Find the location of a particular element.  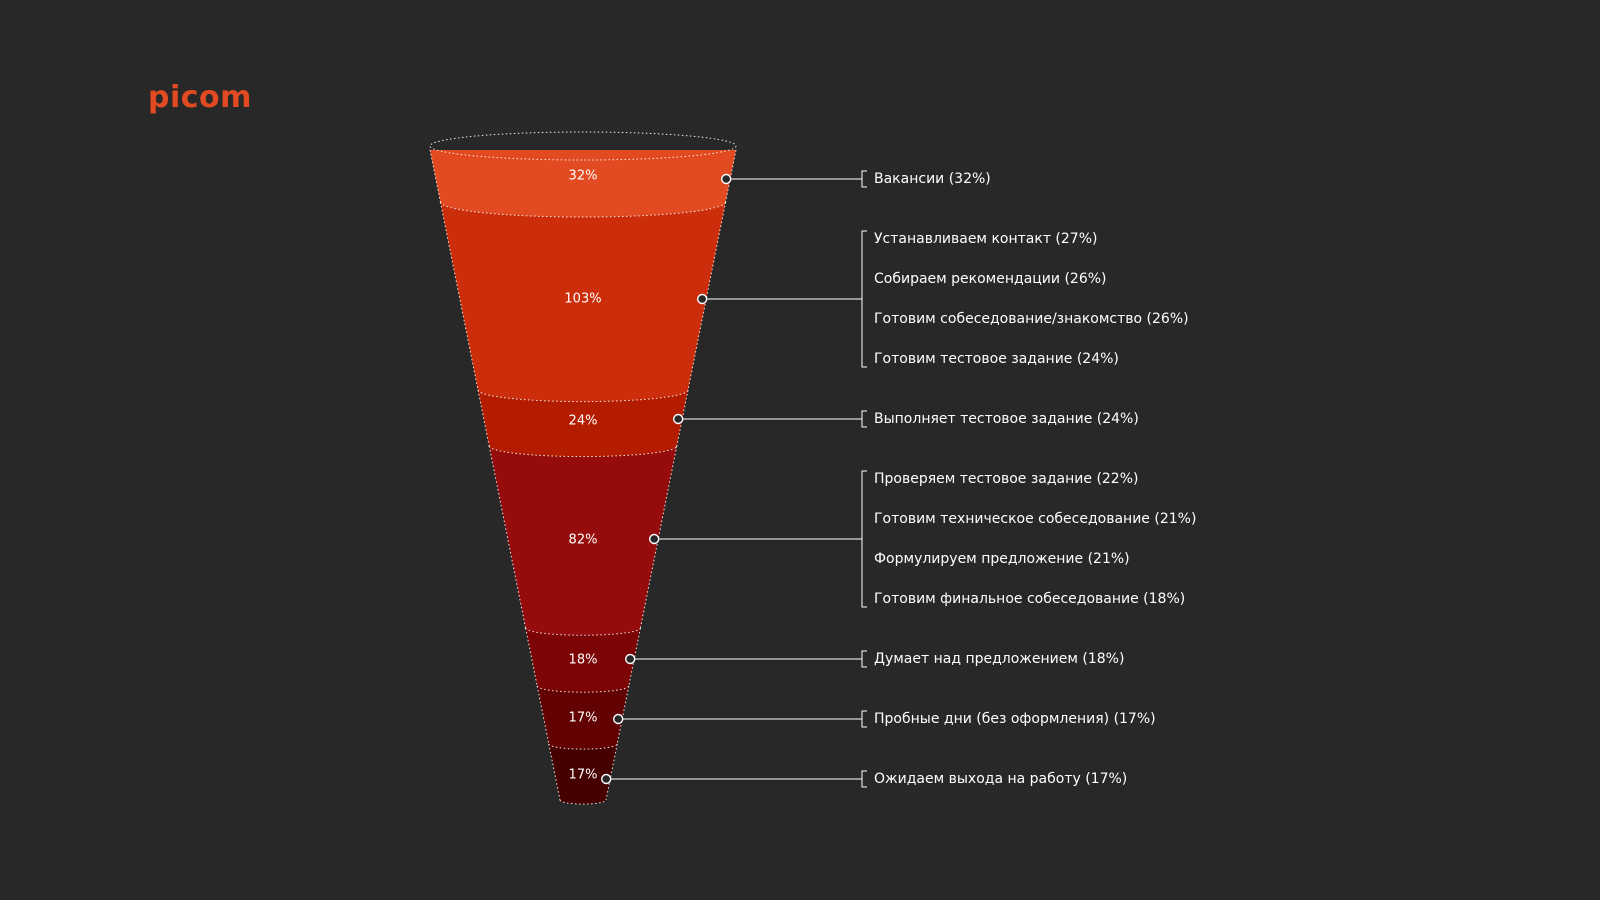

segment-value-label: 103% is located at coordinates (582, 299).